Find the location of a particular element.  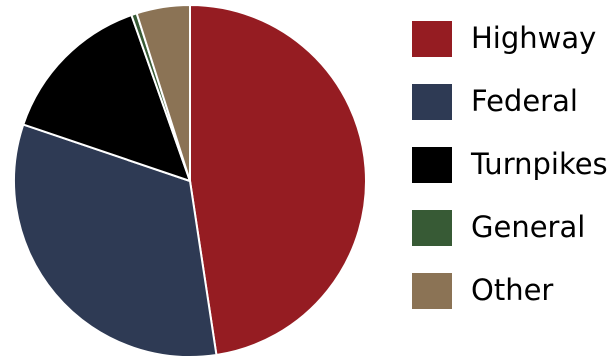

legend-swatch-federal is located at coordinates (432, 101).